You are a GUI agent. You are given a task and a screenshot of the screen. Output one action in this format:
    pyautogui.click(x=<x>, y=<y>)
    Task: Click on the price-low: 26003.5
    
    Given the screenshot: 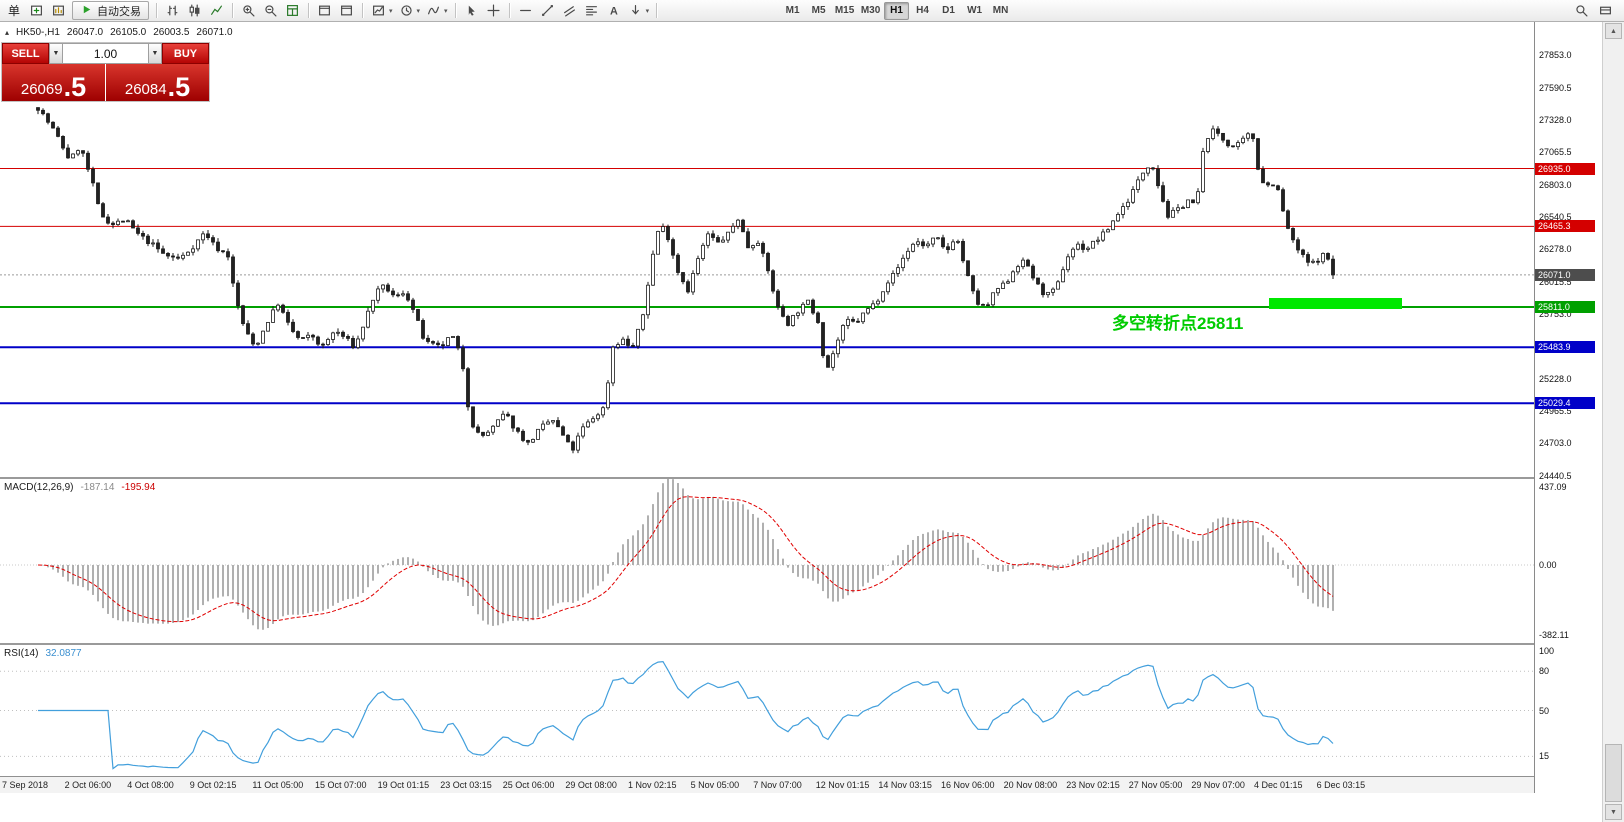 What is the action you would take?
    pyautogui.click(x=171, y=32)
    